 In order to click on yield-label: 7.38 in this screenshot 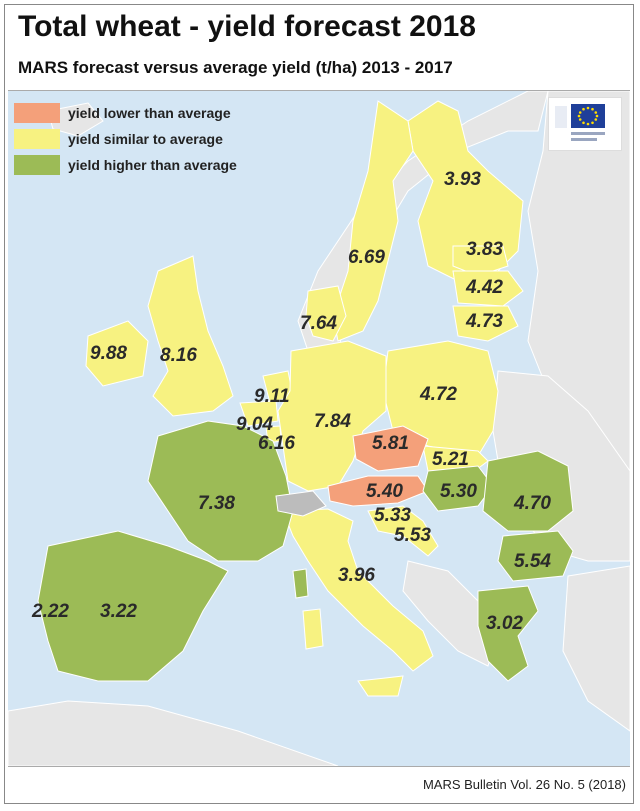, I will do `click(216, 503)`.